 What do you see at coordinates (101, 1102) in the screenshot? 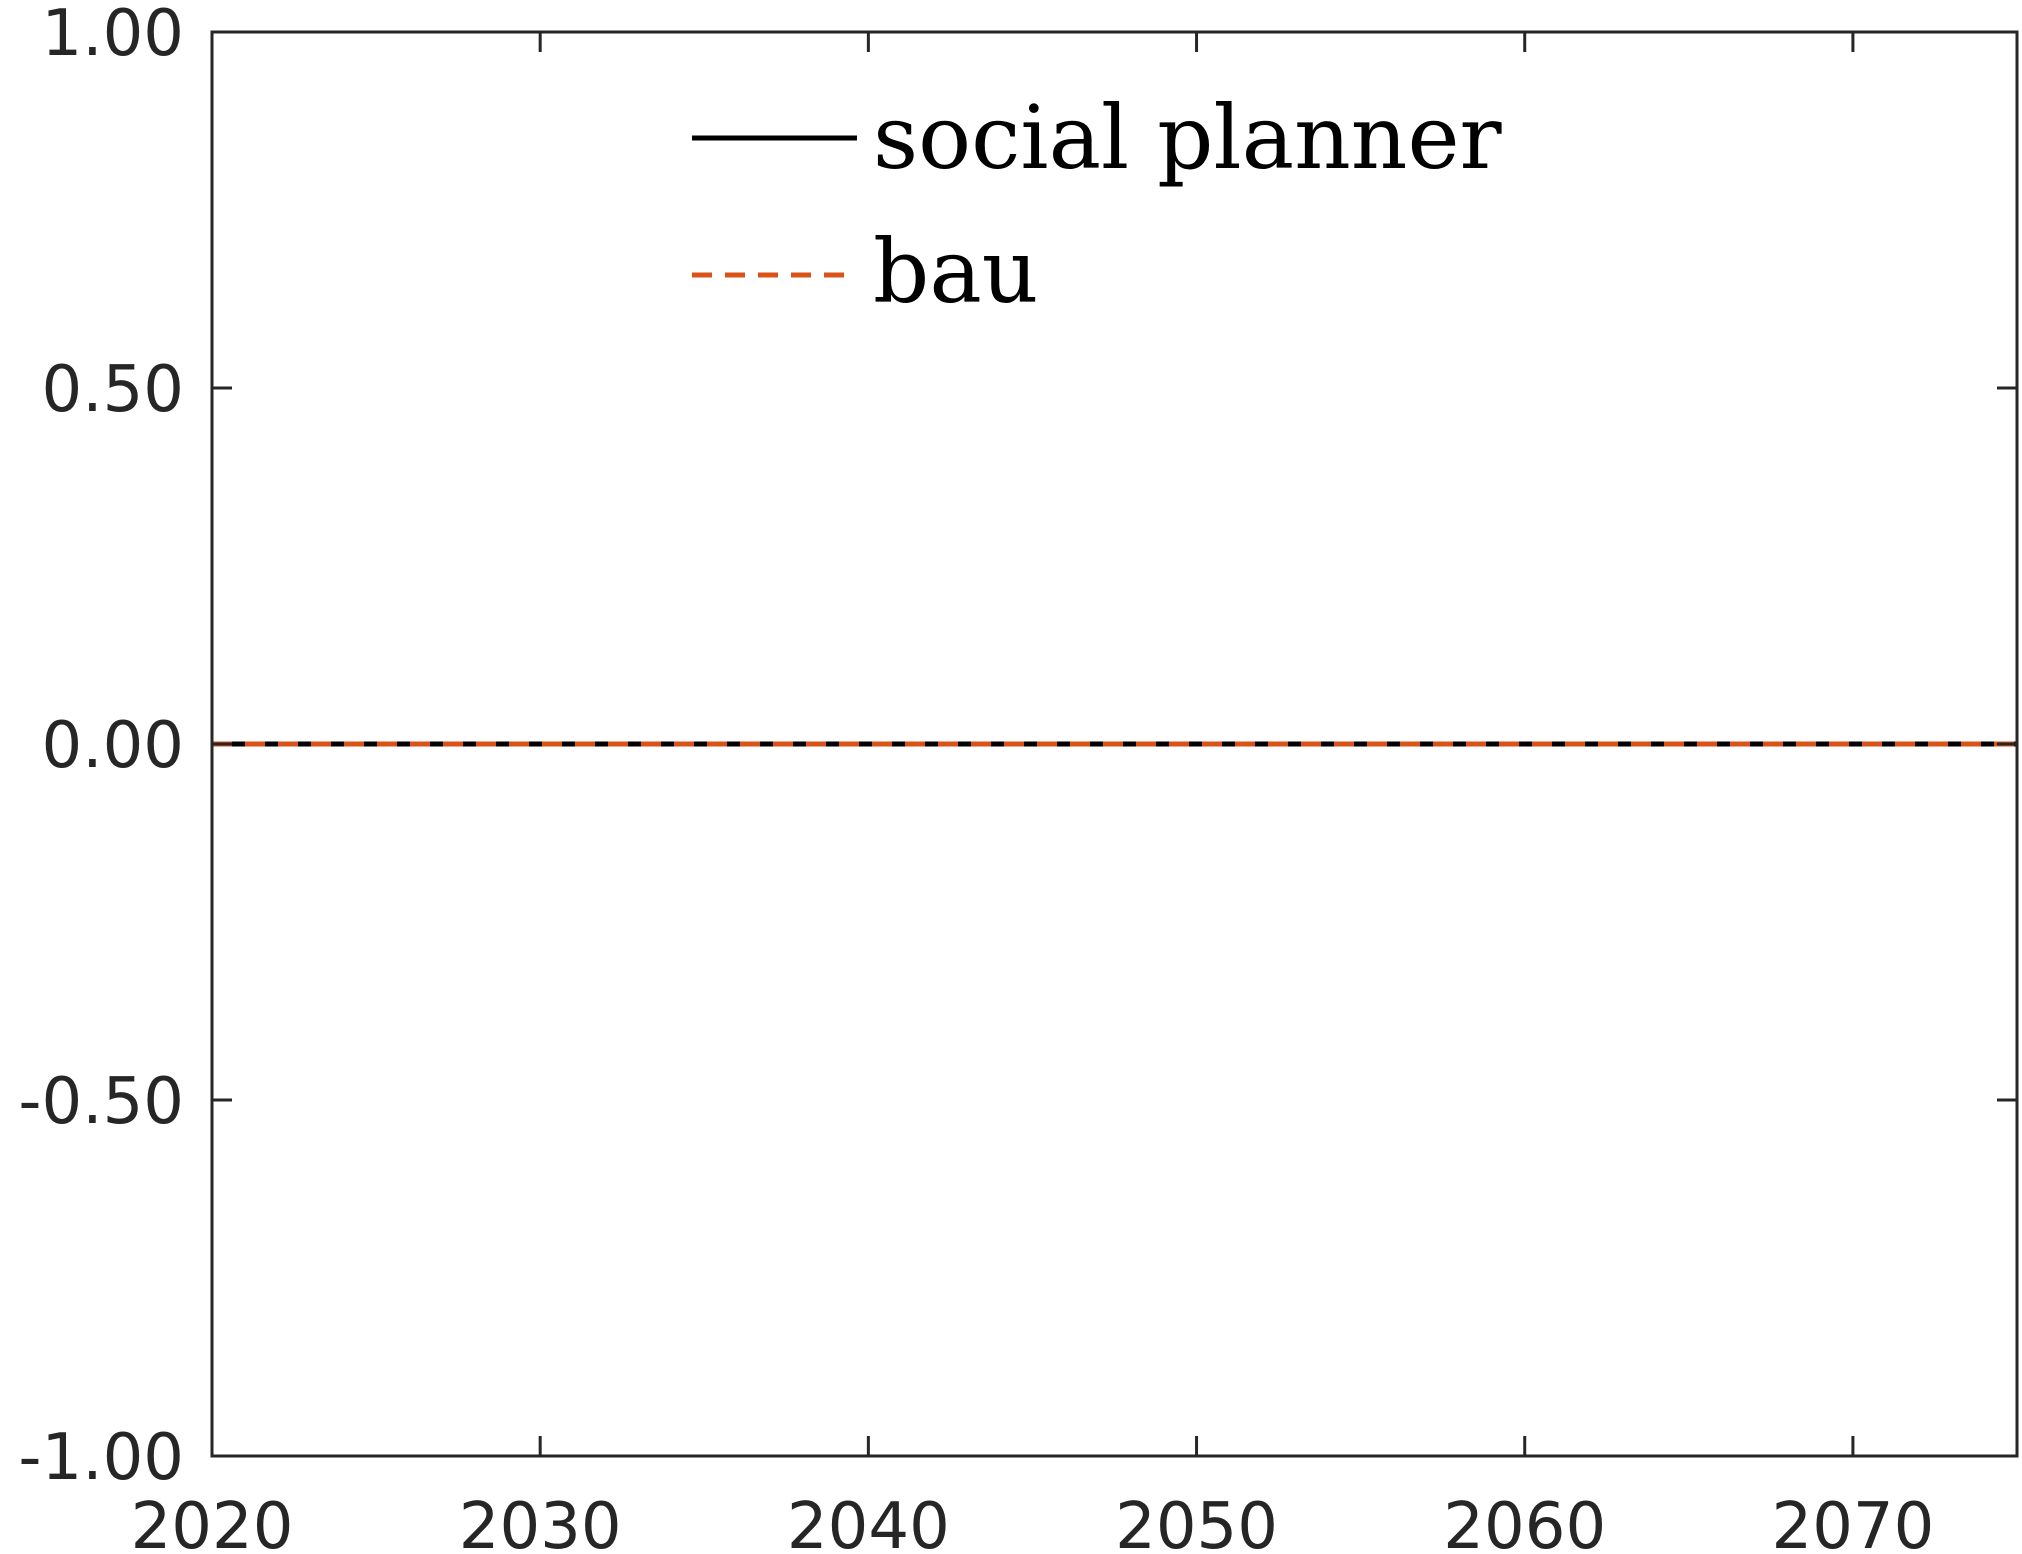
I see `y-tick-label: -0.50` at bounding box center [101, 1102].